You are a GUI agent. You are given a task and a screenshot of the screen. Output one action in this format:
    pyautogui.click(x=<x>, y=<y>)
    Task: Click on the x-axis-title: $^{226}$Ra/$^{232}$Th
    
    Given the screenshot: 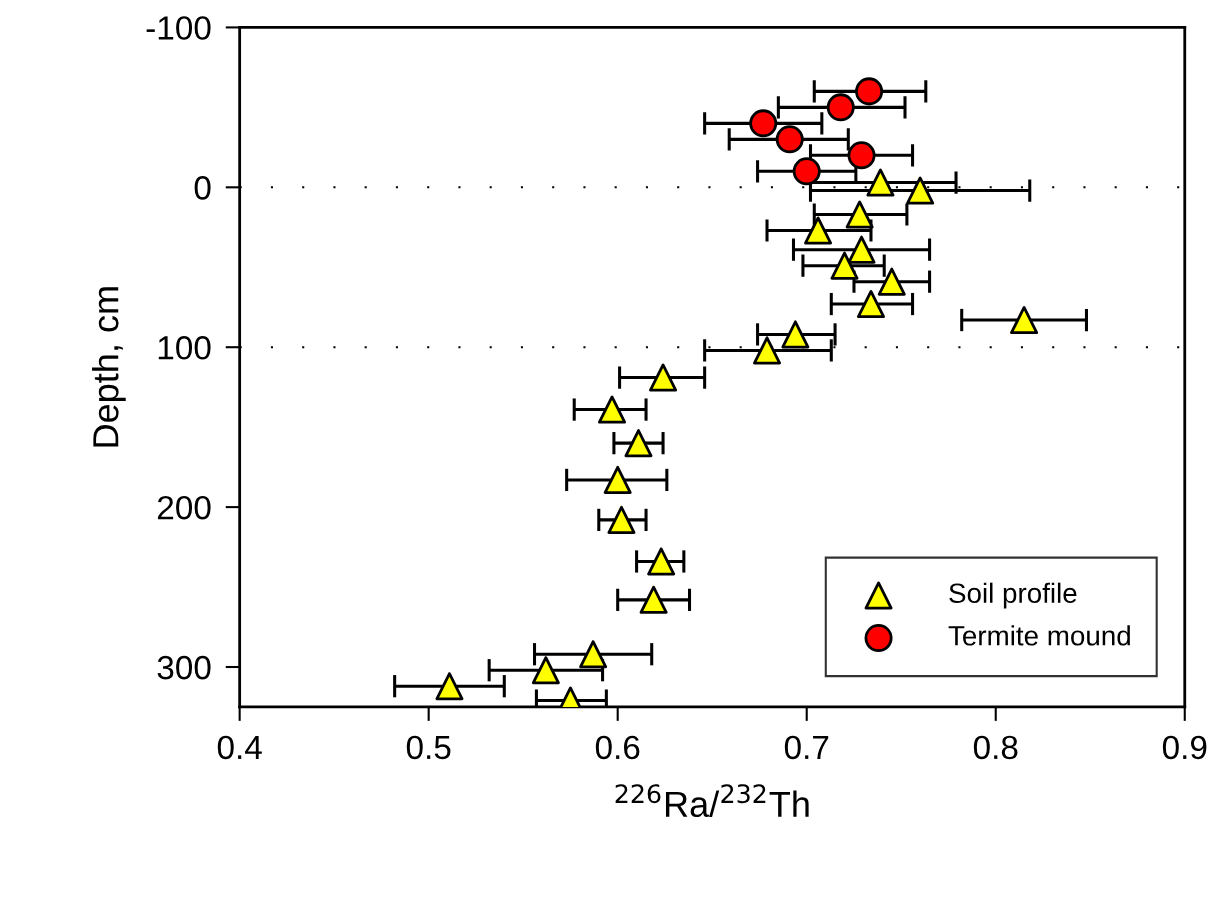 What is the action you would take?
    pyautogui.click(x=712, y=801)
    